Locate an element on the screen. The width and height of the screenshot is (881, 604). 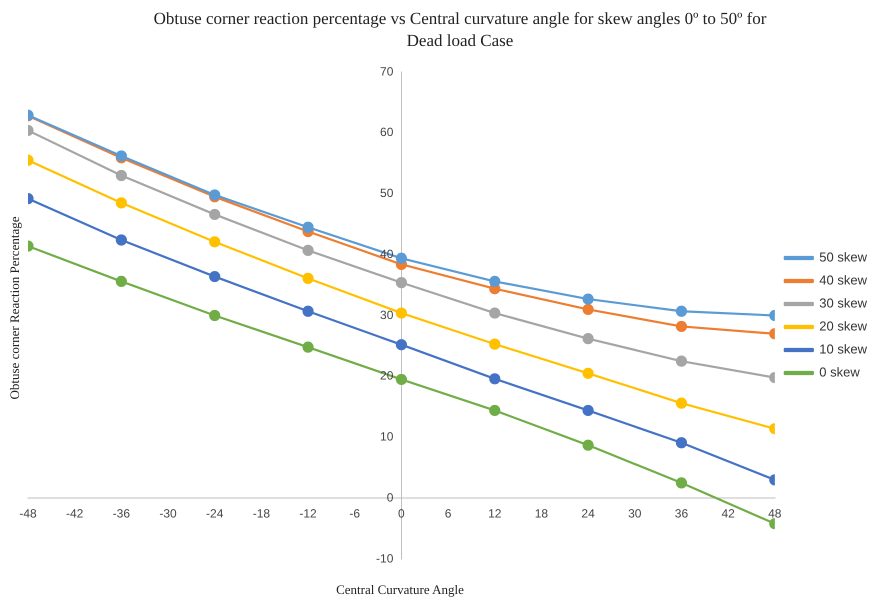
legend-label: 10 skew is located at coordinates (843, 349).